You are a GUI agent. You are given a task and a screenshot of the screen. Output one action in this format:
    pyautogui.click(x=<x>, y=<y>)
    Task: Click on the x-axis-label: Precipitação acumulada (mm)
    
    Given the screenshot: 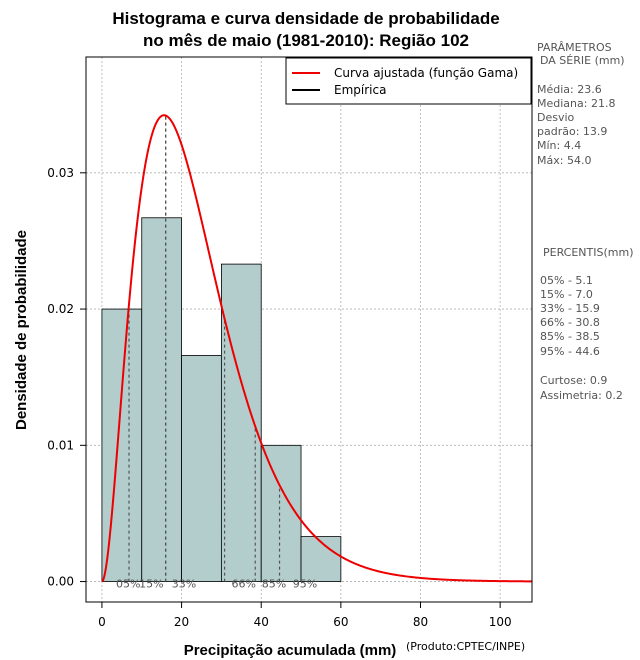 What is the action you would take?
    pyautogui.click(x=290, y=650)
    